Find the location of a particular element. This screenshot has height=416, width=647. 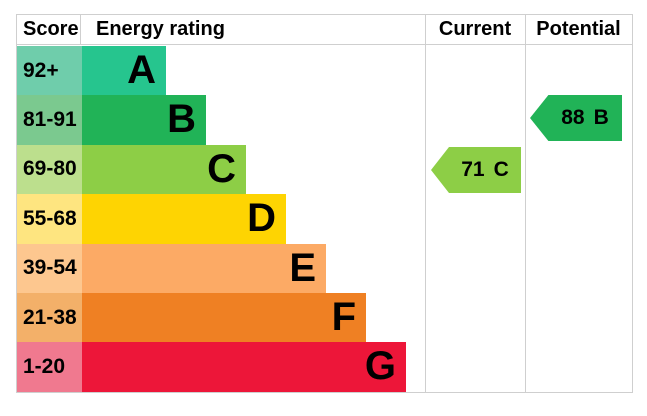

score-range-label: 1-20 is located at coordinates (44, 367).